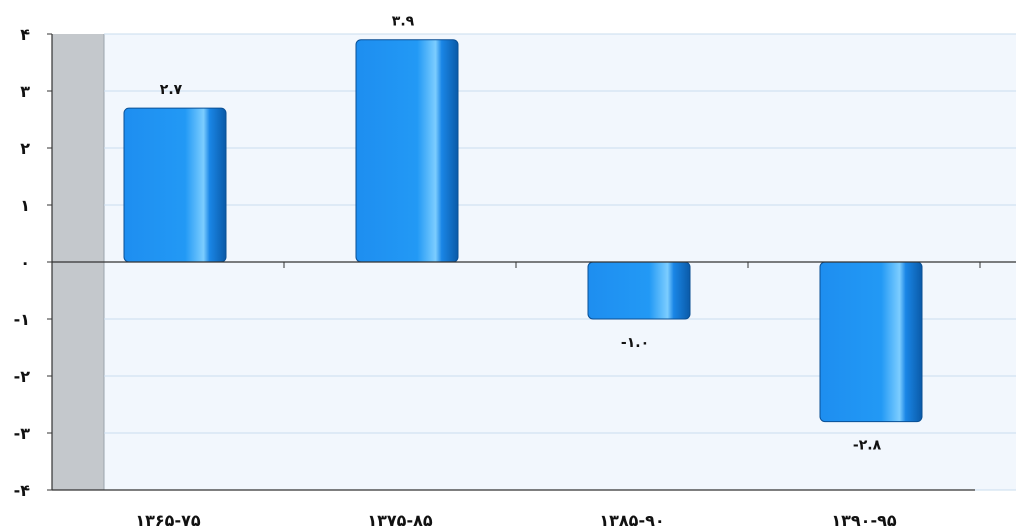 This screenshot has height=531, width=1016. Describe the element at coordinates (22, 376) in the screenshot. I see `y-tick-label: -۲` at that location.